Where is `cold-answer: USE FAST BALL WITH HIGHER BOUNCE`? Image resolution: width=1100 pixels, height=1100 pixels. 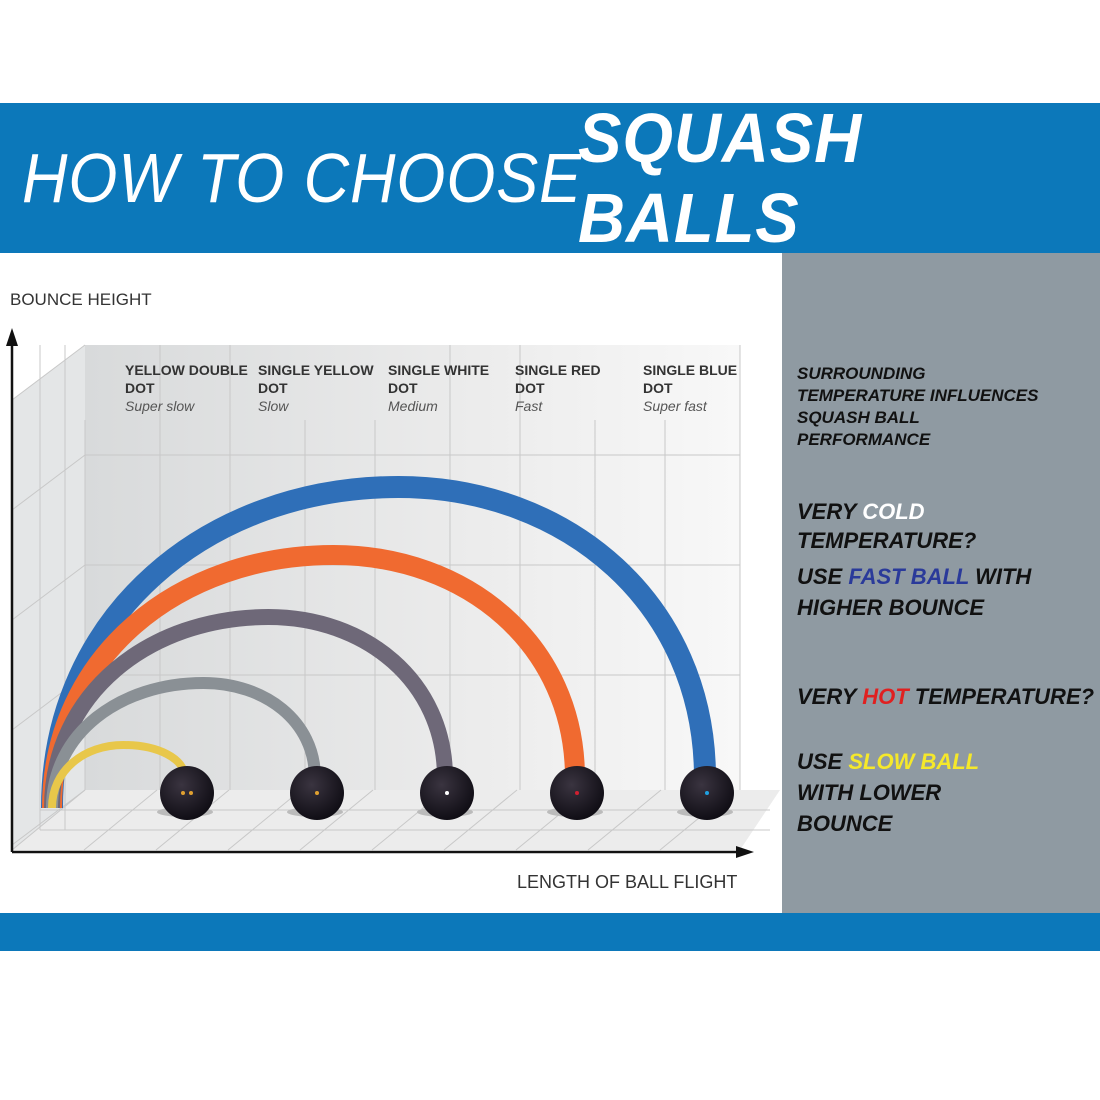 cold-answer: USE FAST BALL WITH HIGHER BOUNCE is located at coordinates (914, 592).